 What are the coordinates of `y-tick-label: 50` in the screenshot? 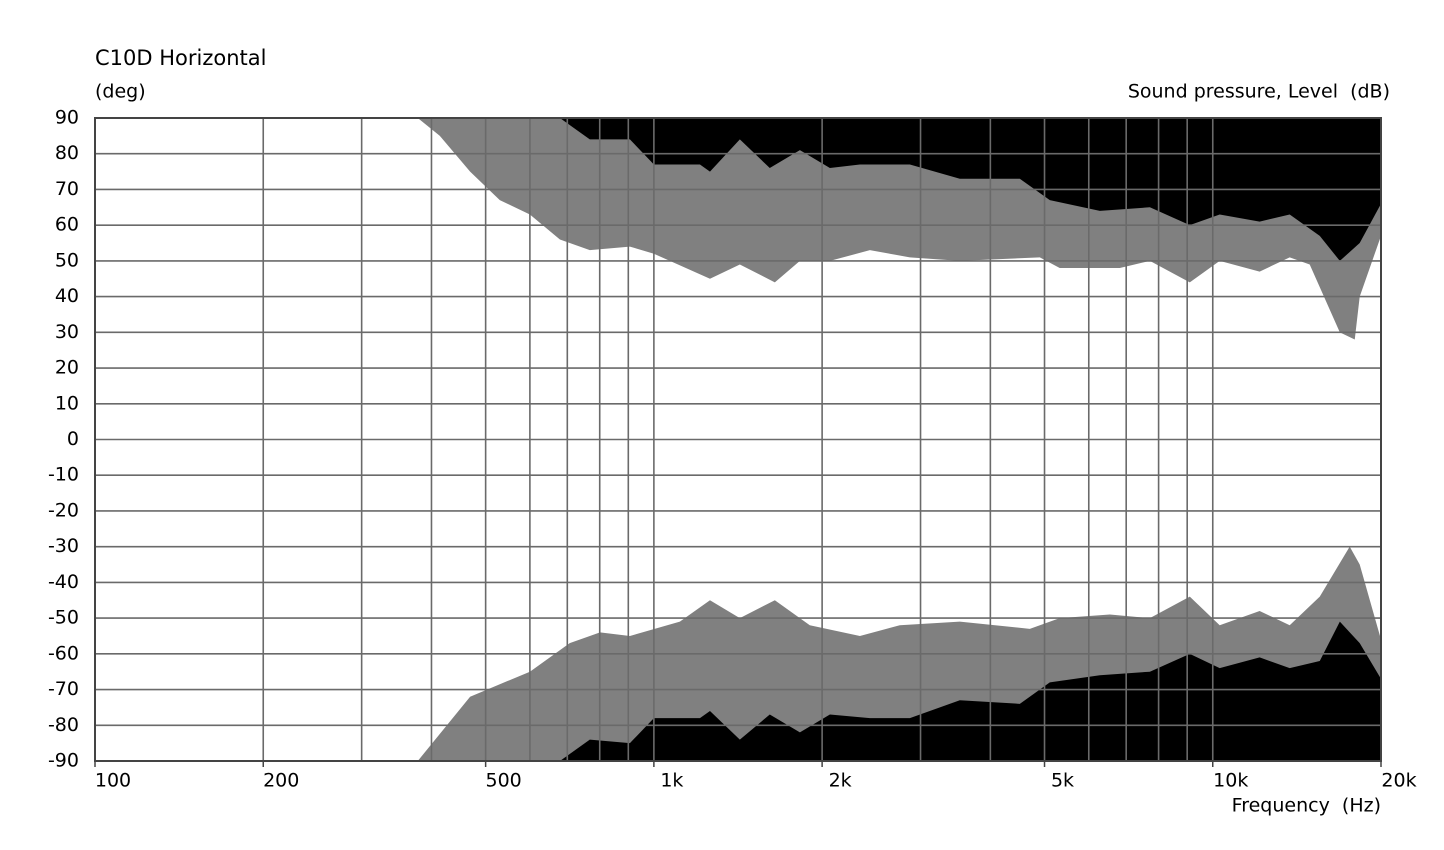 It's located at (67, 260).